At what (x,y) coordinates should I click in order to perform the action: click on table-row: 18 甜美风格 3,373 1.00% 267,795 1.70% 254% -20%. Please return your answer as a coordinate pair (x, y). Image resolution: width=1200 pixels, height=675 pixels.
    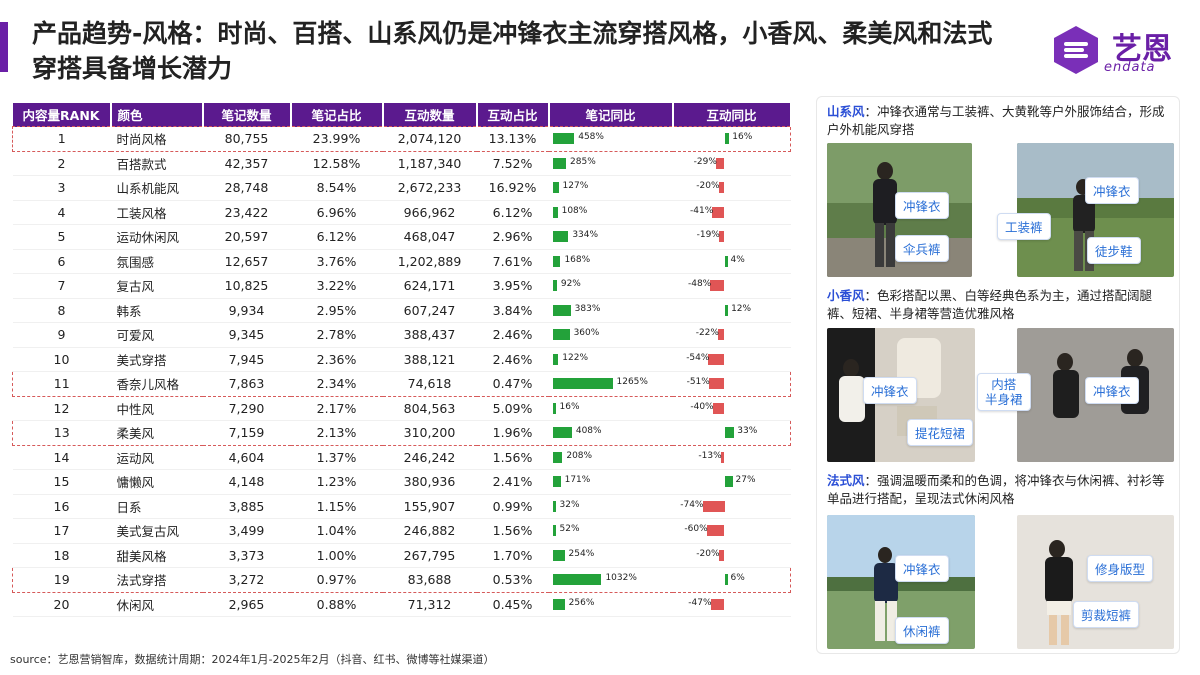
    Looking at the image, I should click on (401, 555).